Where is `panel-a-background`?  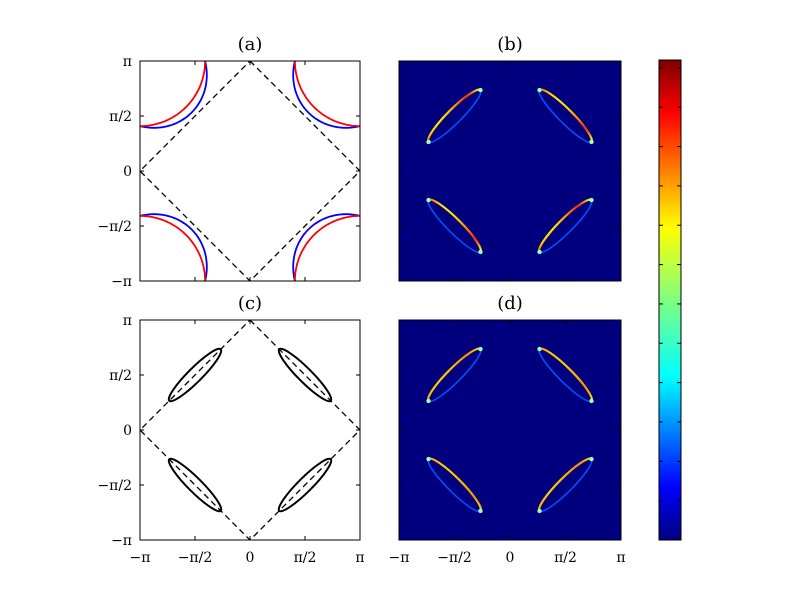 panel-a-background is located at coordinates (250, 171).